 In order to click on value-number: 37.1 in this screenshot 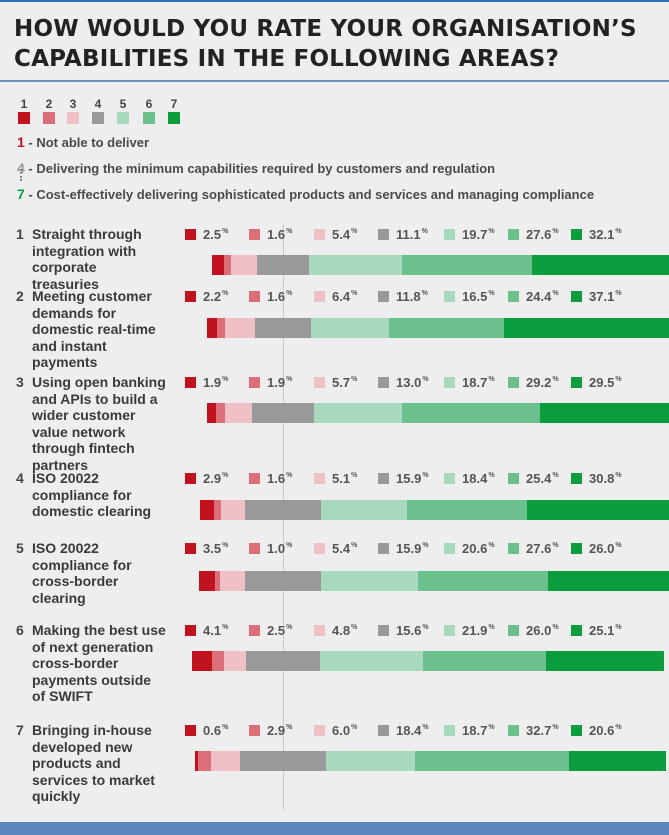, I will do `click(602, 296)`.